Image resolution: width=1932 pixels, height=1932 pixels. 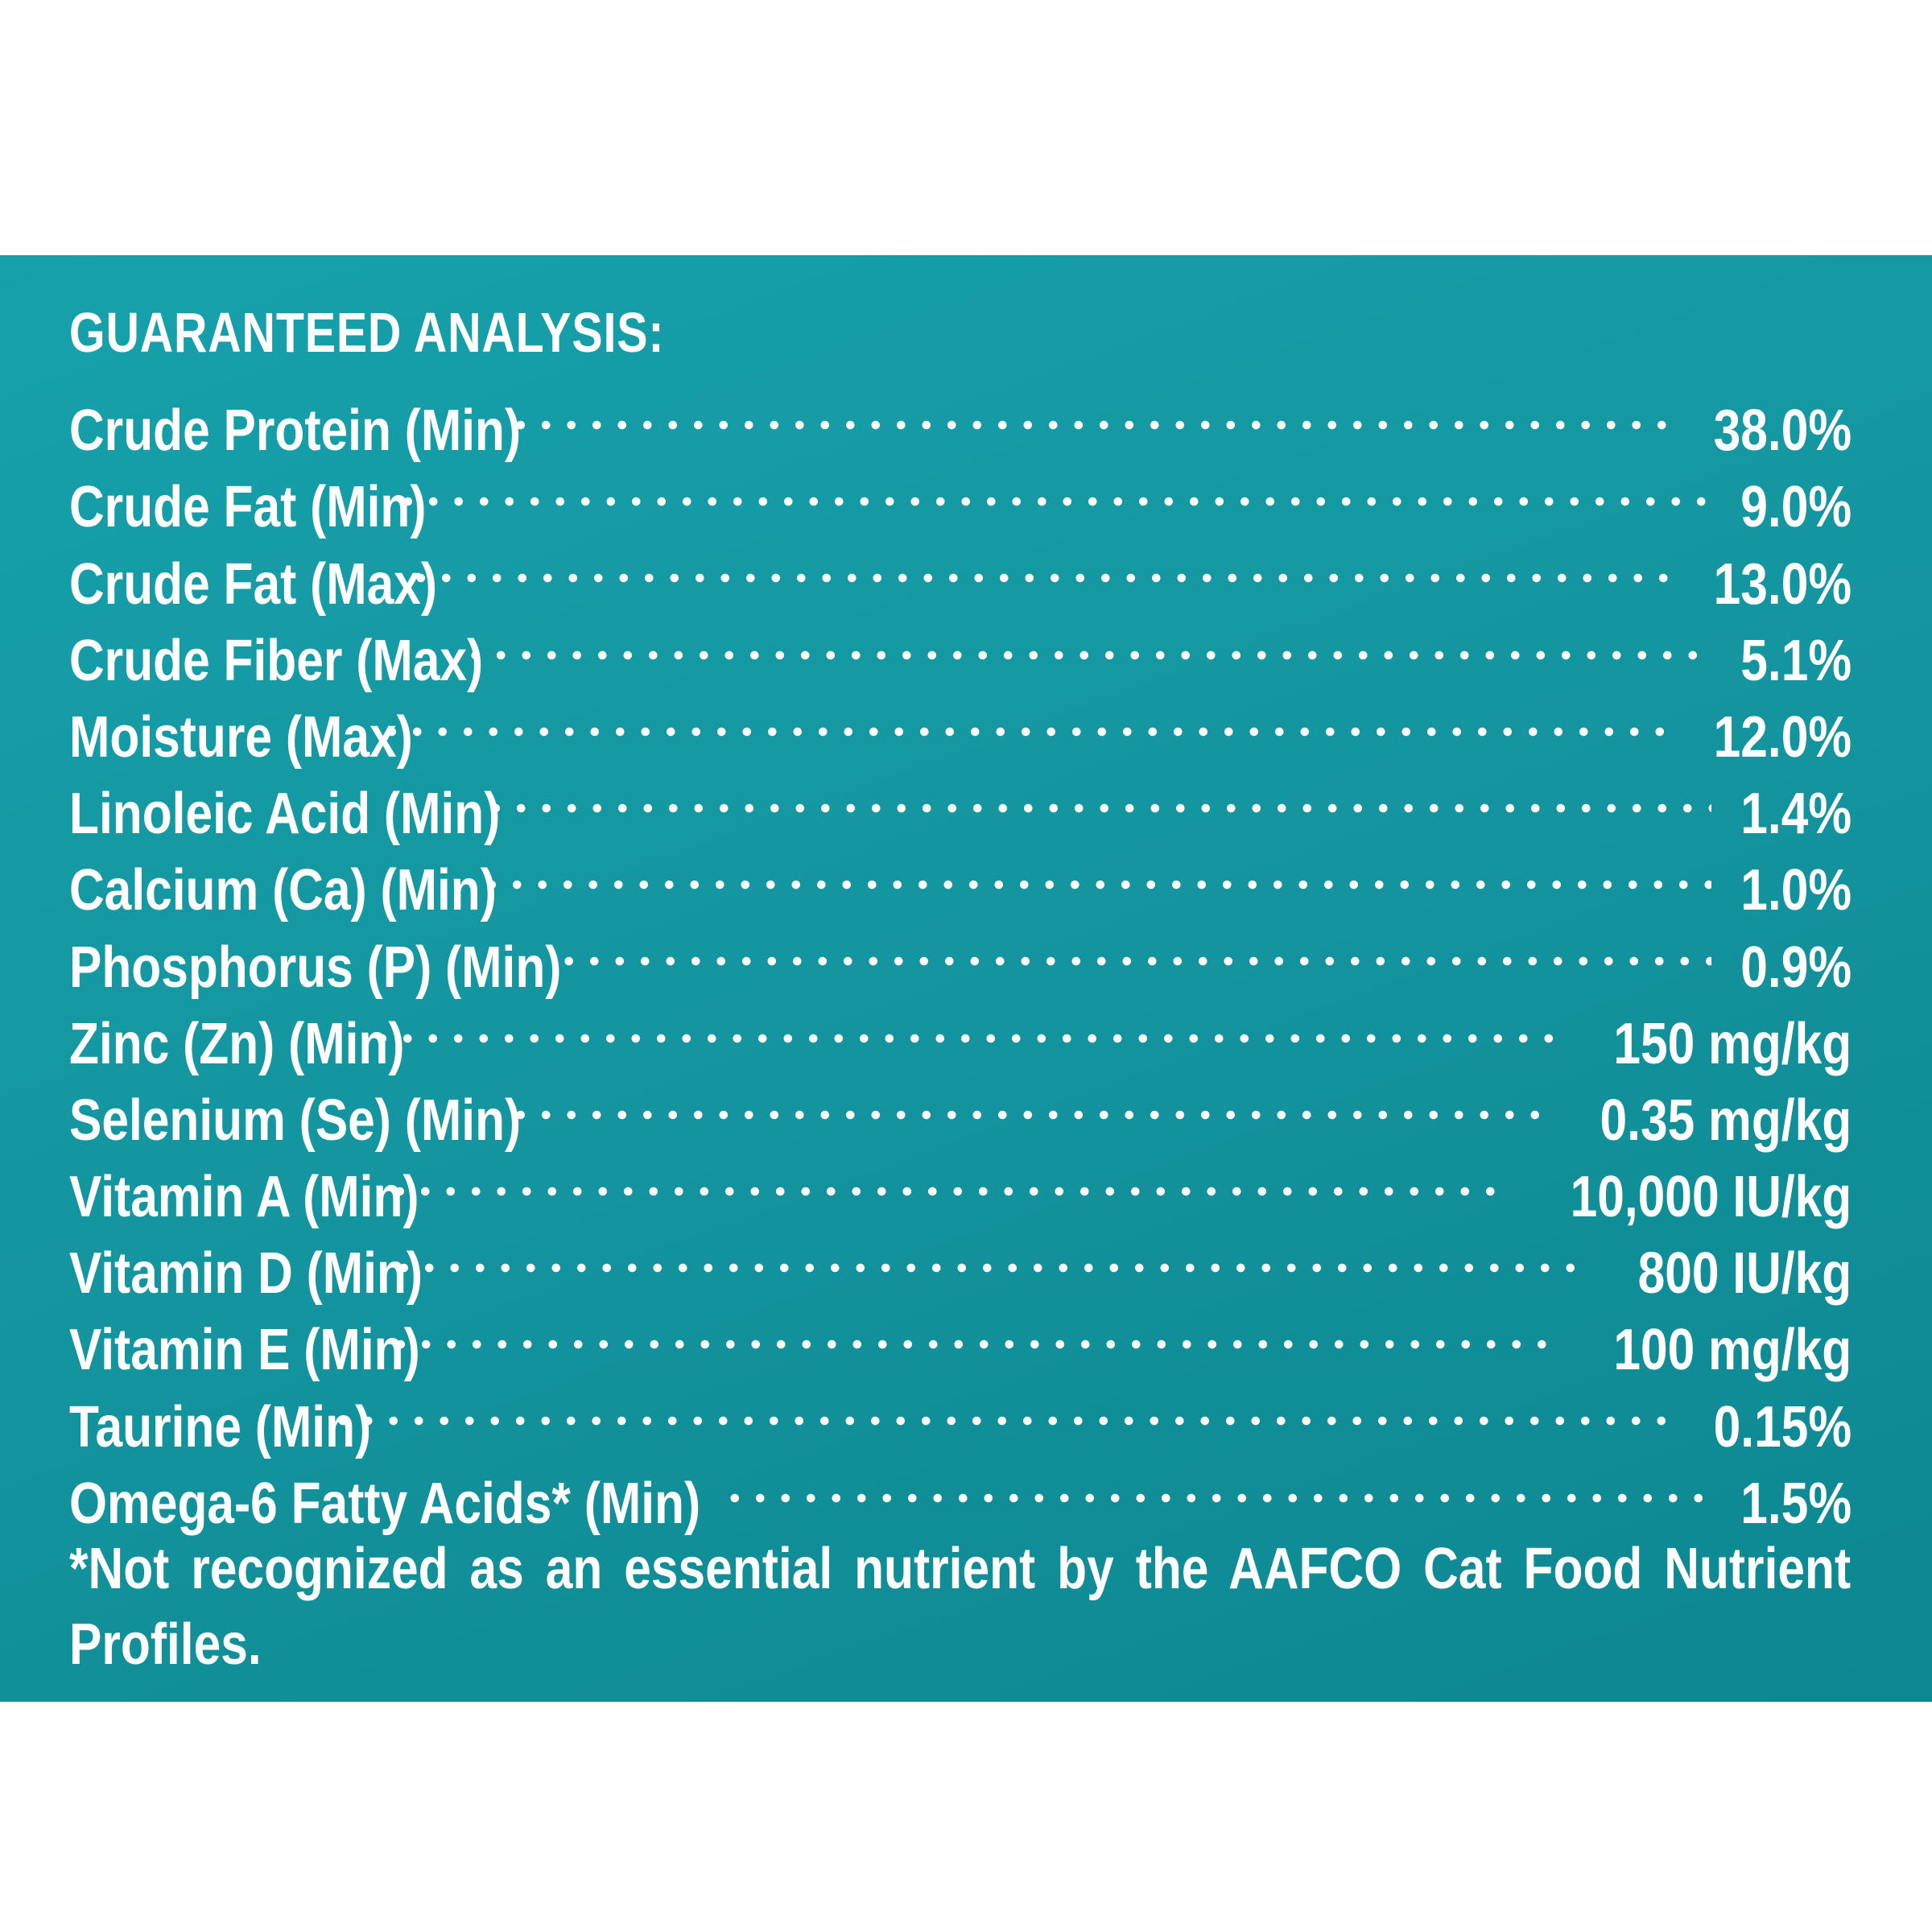 What do you see at coordinates (1782, 1426) in the screenshot?
I see `nutrient-value: 0.15%` at bounding box center [1782, 1426].